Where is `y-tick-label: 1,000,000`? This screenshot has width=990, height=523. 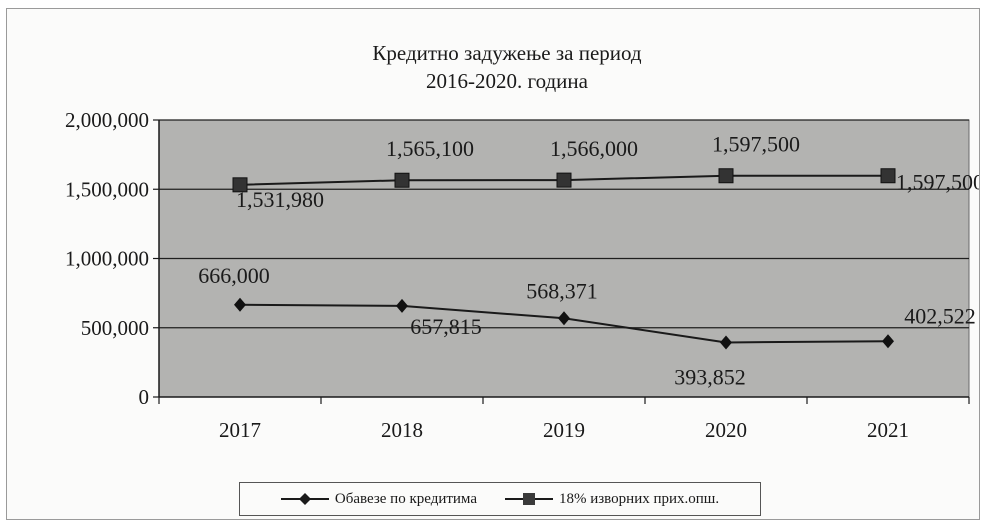
y-tick-label: 1,000,000 is located at coordinates (107, 259).